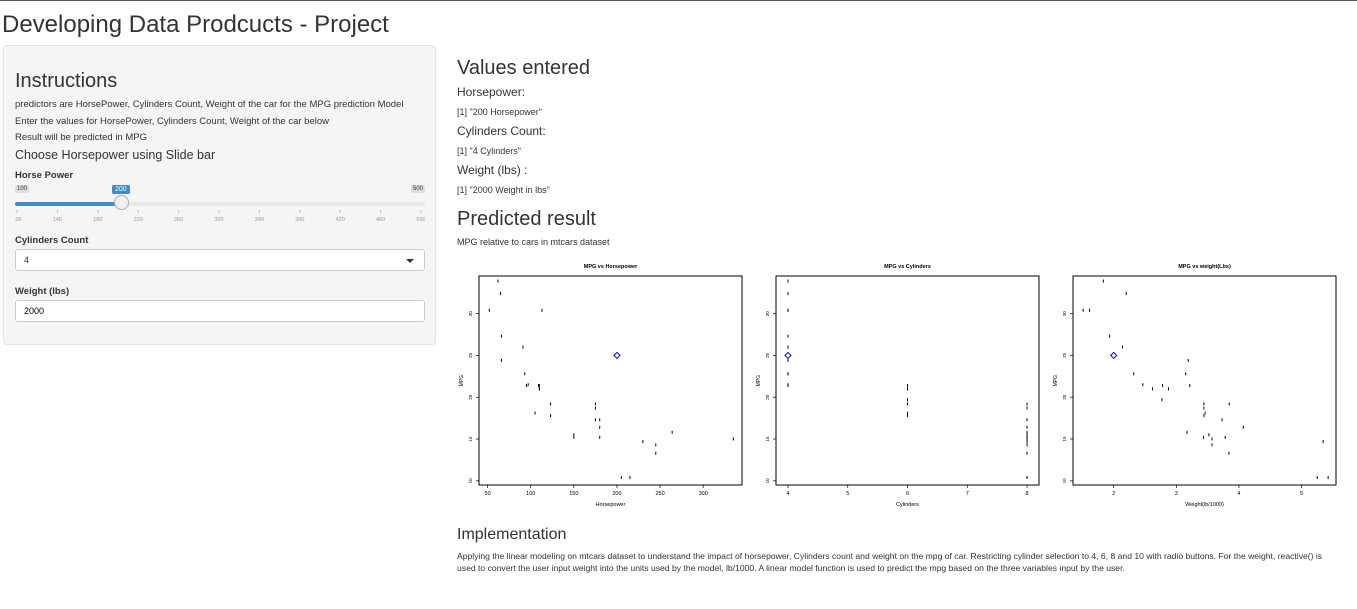  Describe the element at coordinates (967, 494) in the screenshot. I see `x-tick-label: 7` at that location.